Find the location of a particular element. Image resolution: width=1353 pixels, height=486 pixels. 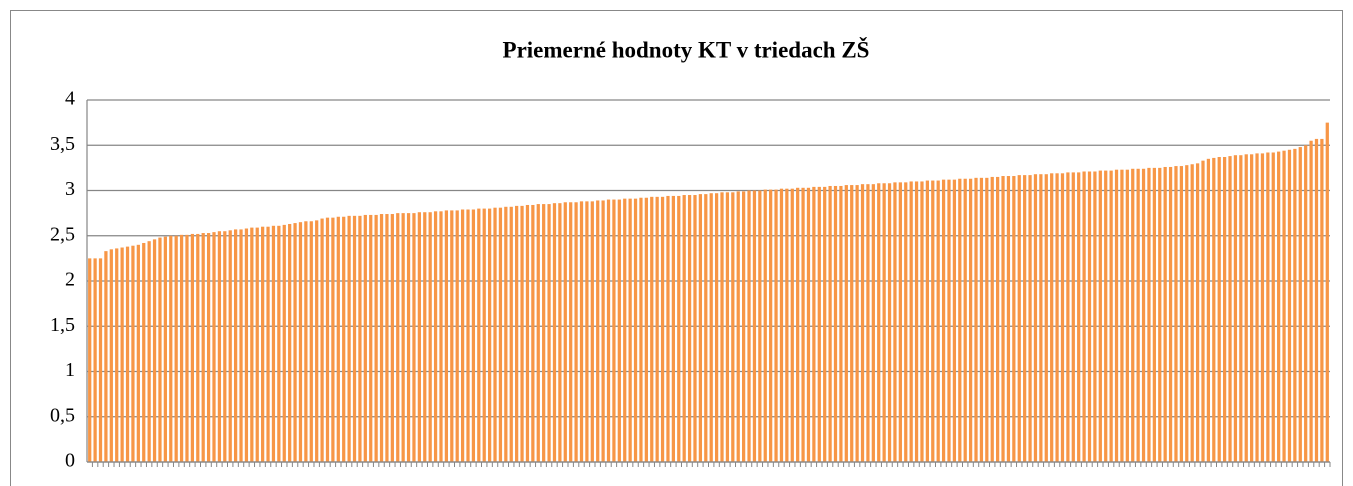

y-tick-label: 1 is located at coordinates (70, 370).